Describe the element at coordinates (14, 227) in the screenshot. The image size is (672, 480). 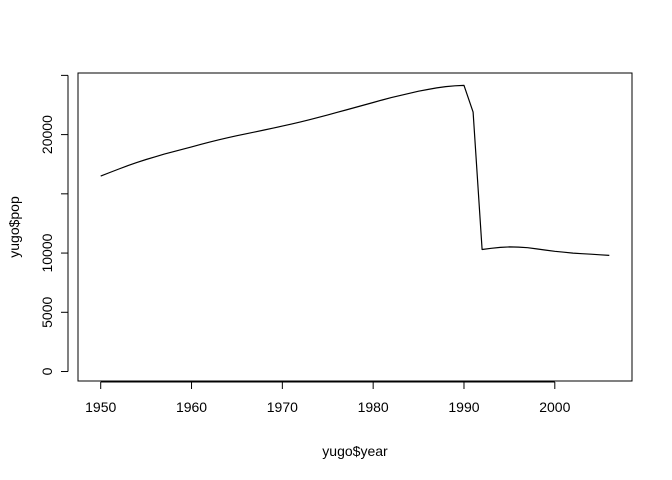
I see `y-axis-label: yugo$pop` at that location.